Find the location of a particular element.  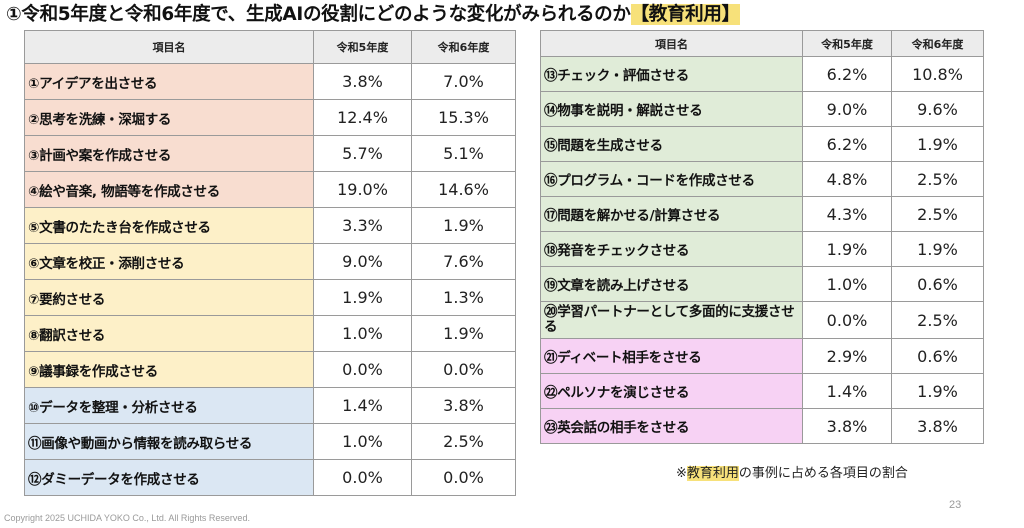

footnote-prefix: ※ is located at coordinates (681, 473).